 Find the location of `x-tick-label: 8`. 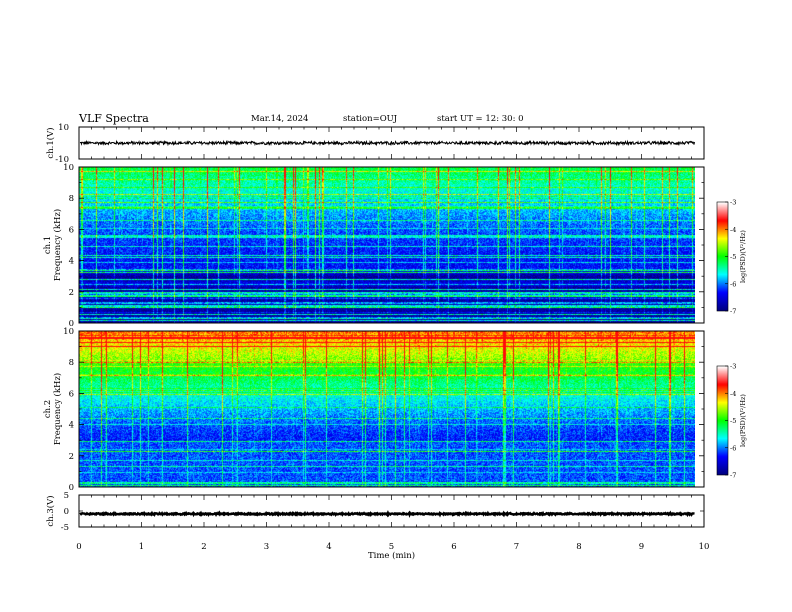

x-tick-label: 8 is located at coordinates (578, 547).